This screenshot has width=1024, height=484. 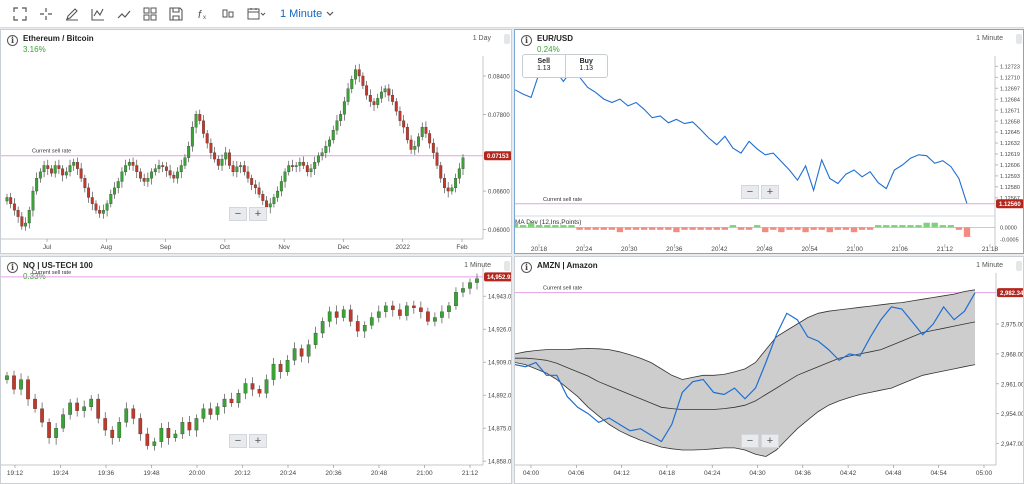 What do you see at coordinates (20, 14) in the screenshot?
I see `fullscreen-icon` at bounding box center [20, 14].